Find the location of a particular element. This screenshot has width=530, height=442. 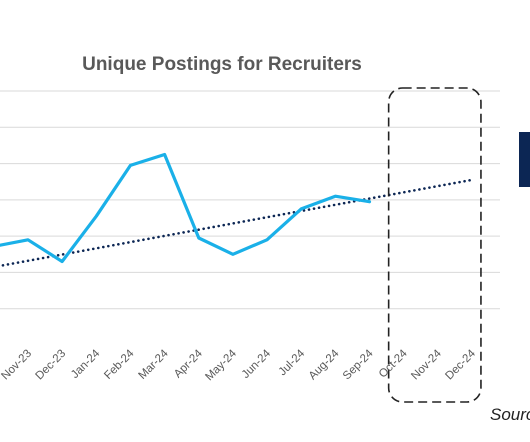

x-tick-label: Oct-24 is located at coordinates (393, 363).